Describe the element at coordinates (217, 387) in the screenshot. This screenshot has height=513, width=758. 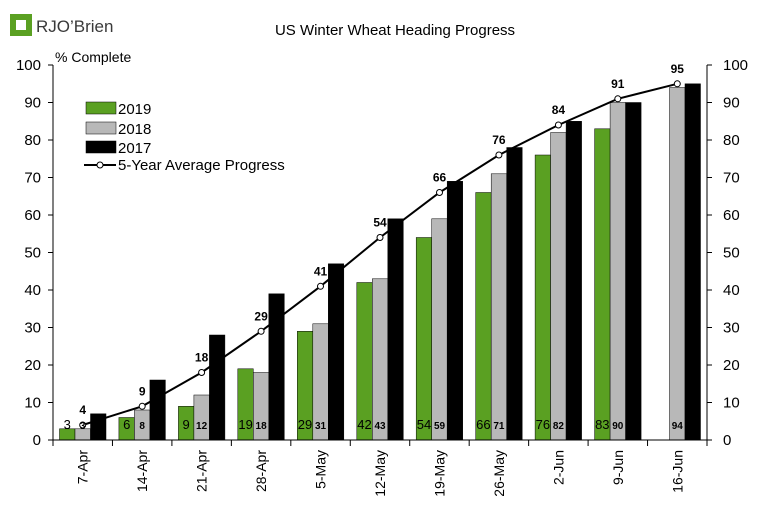
I see `bar-2017-21-Apr` at that location.